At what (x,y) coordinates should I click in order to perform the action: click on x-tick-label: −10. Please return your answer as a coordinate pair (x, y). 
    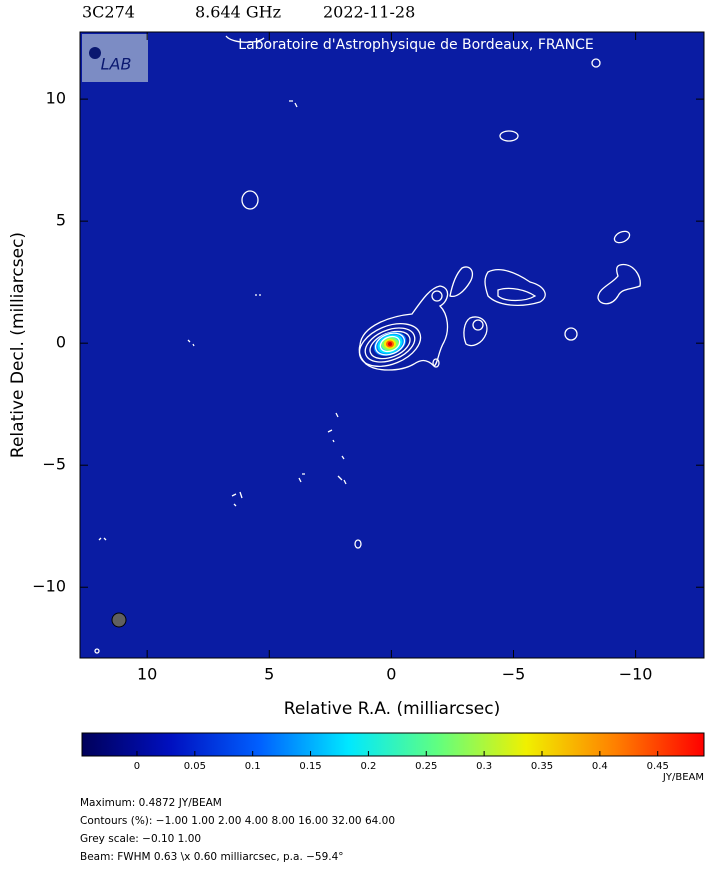
    Looking at the image, I should click on (636, 674).